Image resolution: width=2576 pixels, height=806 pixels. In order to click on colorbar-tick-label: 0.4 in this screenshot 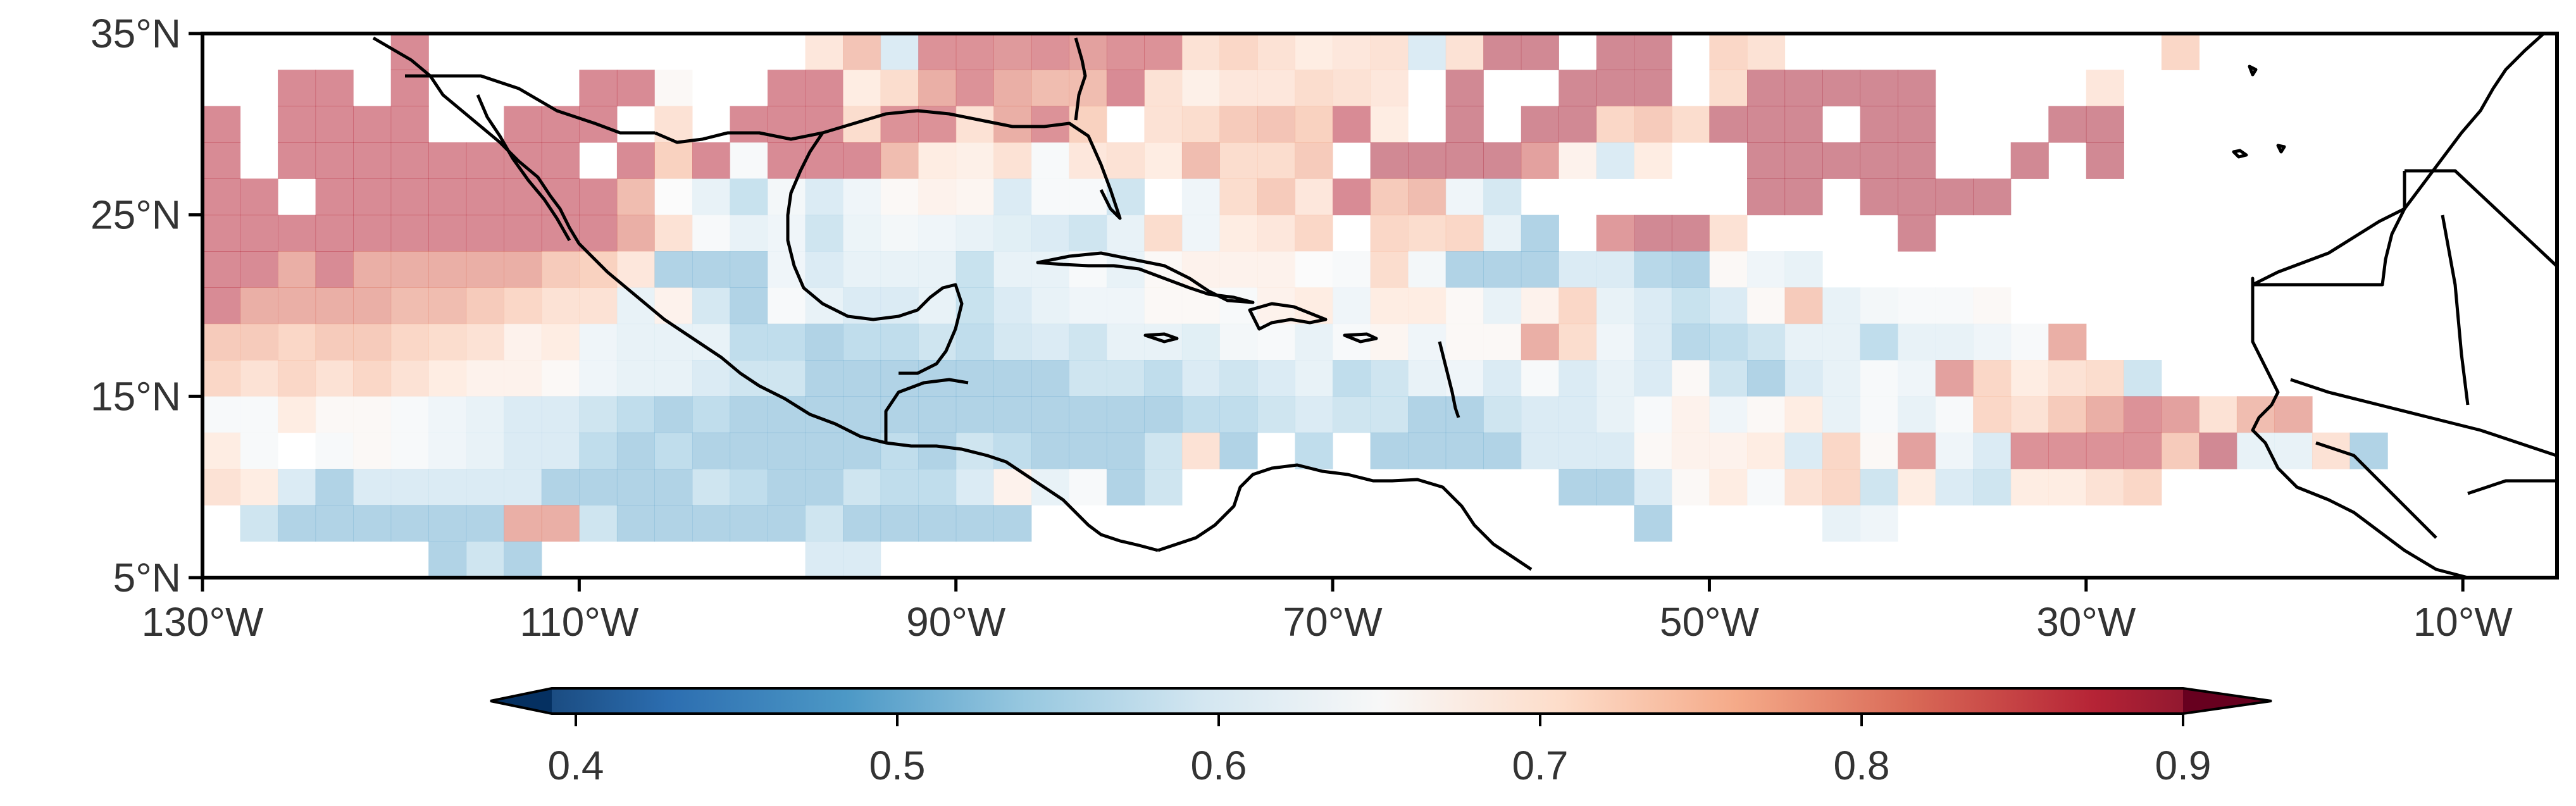, I will do `click(576, 765)`.